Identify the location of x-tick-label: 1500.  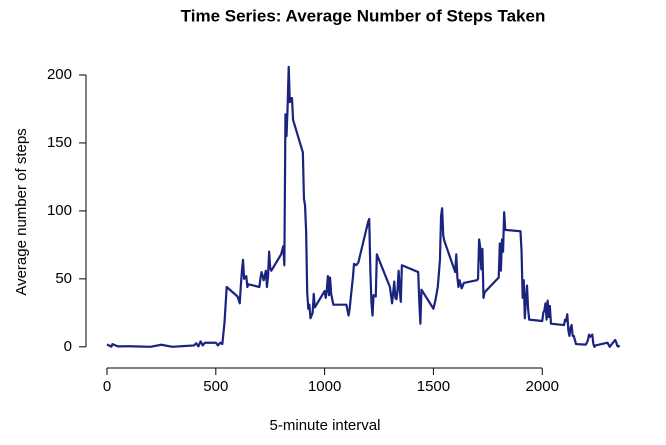
(433, 386).